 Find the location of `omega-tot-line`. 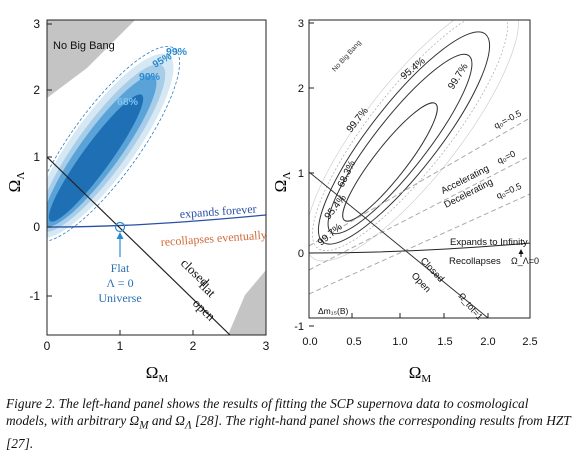

omega-tot-line is located at coordinates (399, 244).